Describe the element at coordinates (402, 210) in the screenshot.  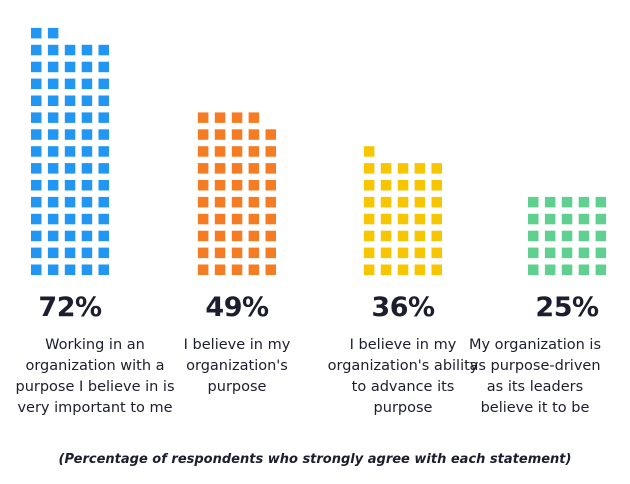
I see `bar-believe-ability` at that location.